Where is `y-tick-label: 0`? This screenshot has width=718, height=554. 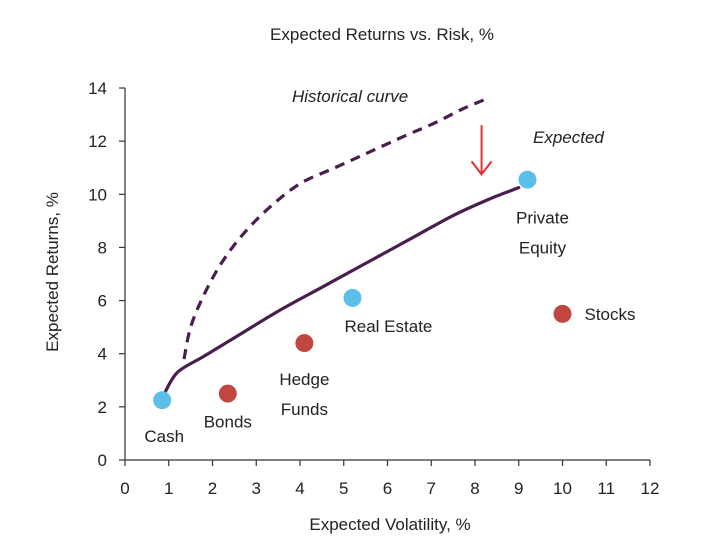
y-tick-label: 0 is located at coordinates (102, 460).